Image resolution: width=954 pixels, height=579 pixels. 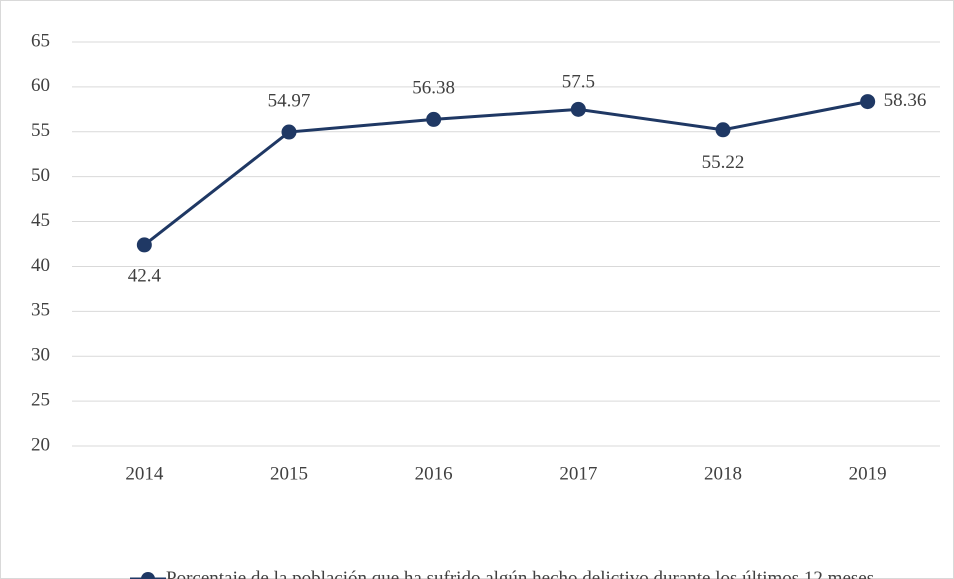 I want to click on y-tick-label: 35, so click(x=40, y=310).